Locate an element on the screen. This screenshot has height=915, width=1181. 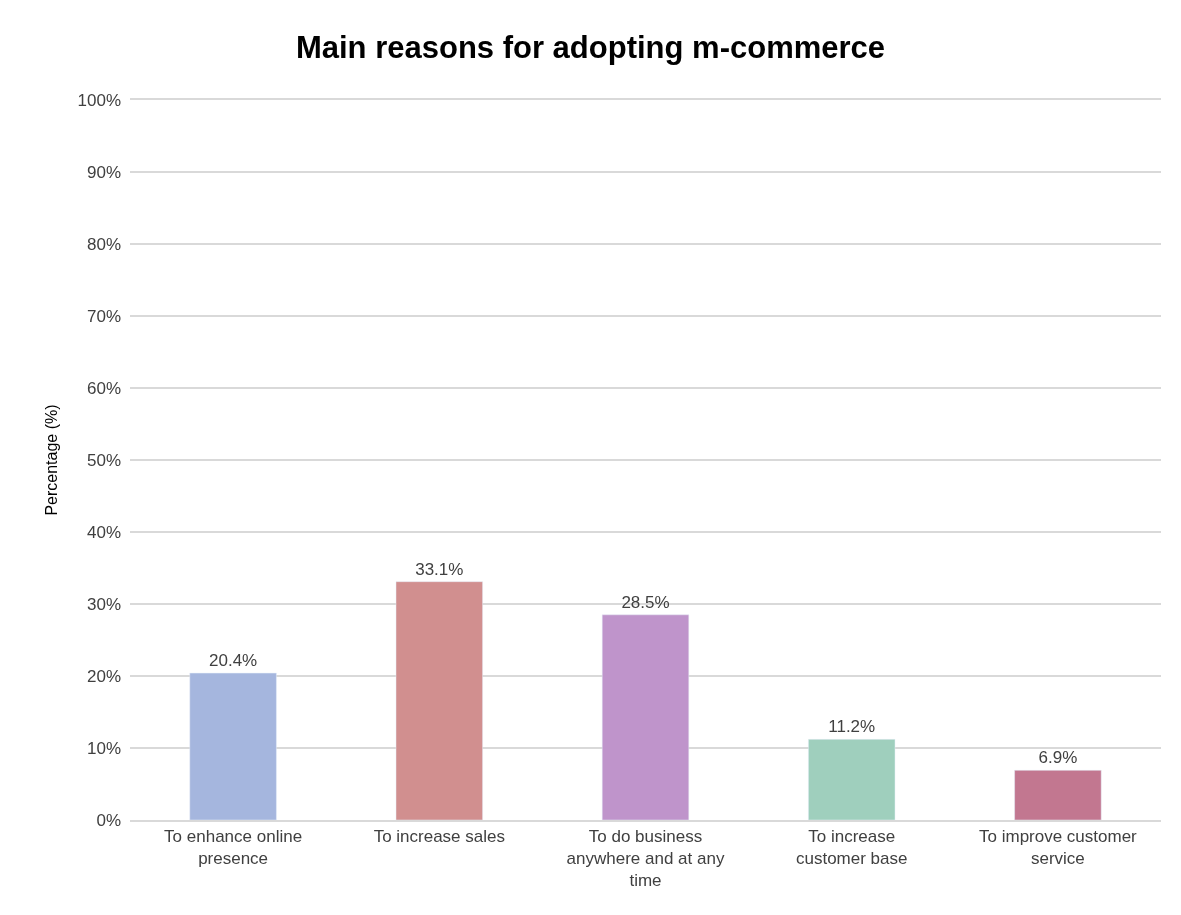
y-tick-label: 90% is located at coordinates (103, 172).